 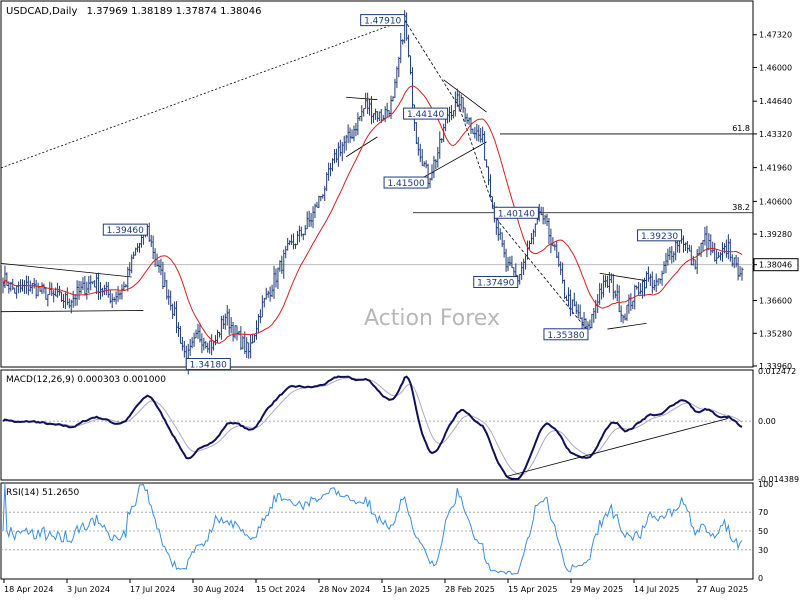 What do you see at coordinates (597, 589) in the screenshot?
I see `x-tick-label: 29 May 2025` at bounding box center [597, 589].